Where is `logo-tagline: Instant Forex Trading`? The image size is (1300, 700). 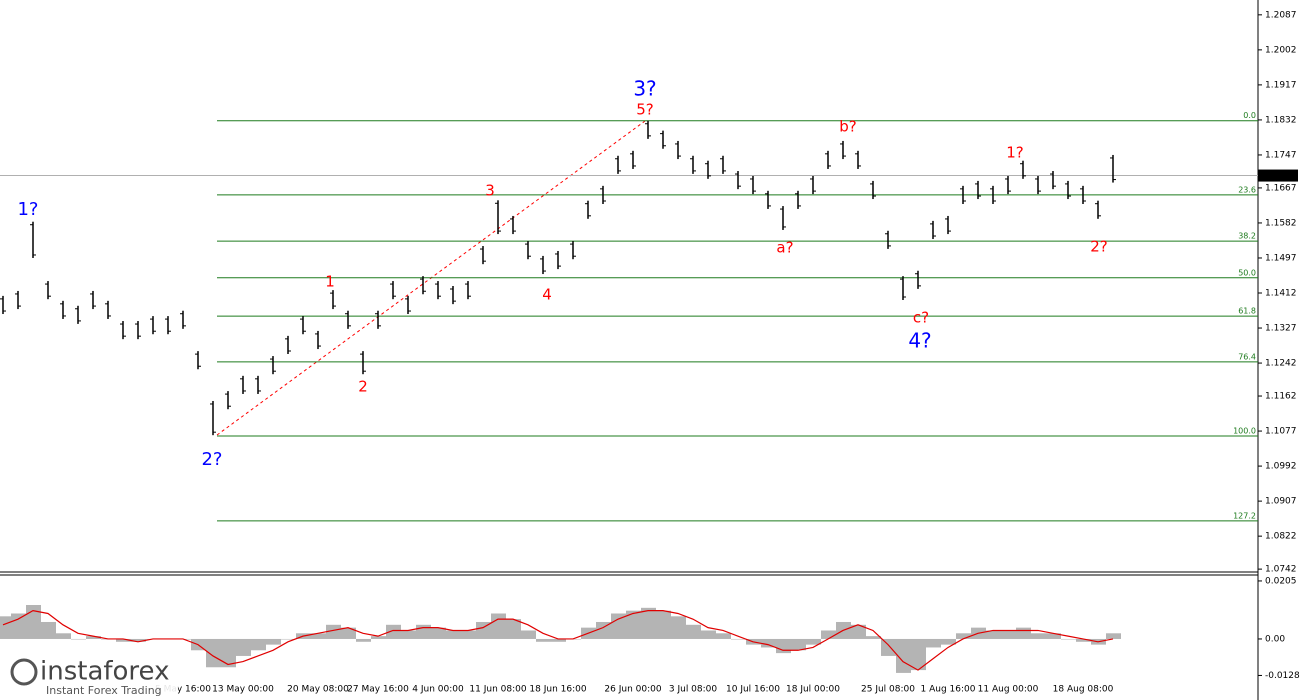 logo-tagline: Instant Forex Trading is located at coordinates (104, 690).